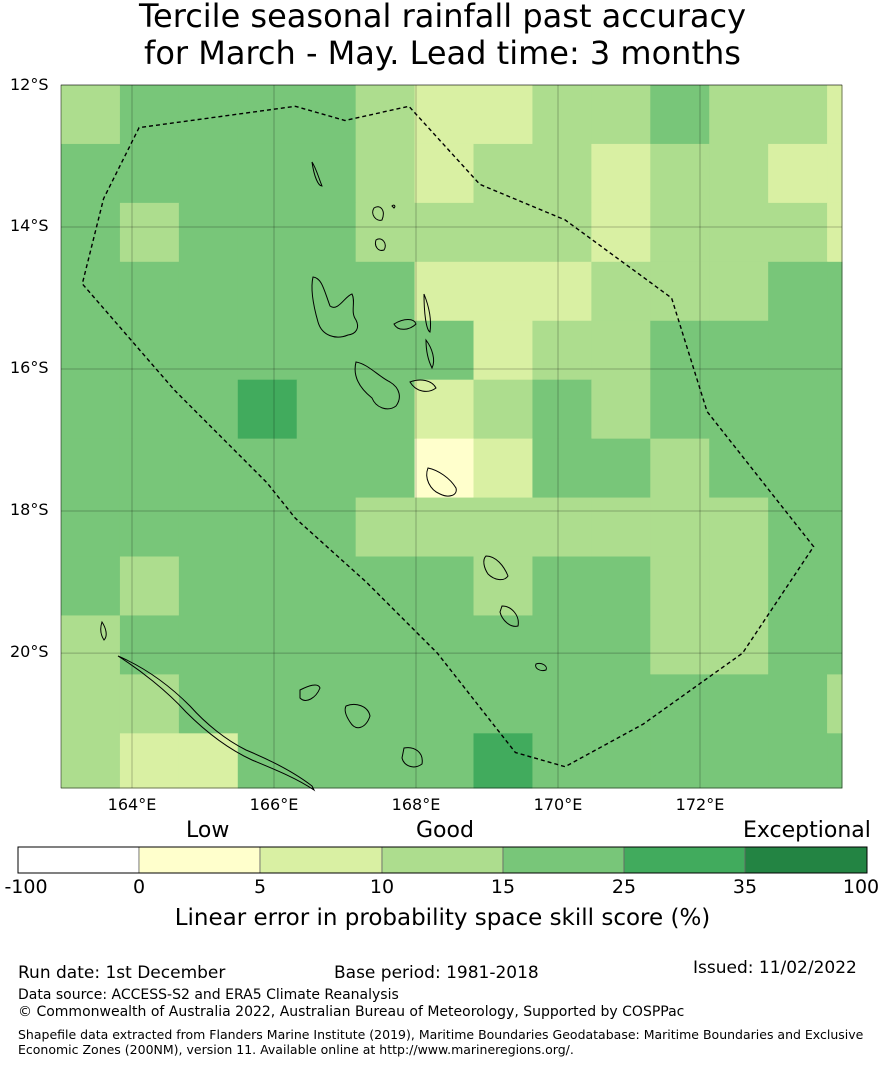 The height and width of the screenshot is (1065, 885). What do you see at coordinates (436, 973) in the screenshot?
I see `base-period: Base period: 1981-2018` at bounding box center [436, 973].